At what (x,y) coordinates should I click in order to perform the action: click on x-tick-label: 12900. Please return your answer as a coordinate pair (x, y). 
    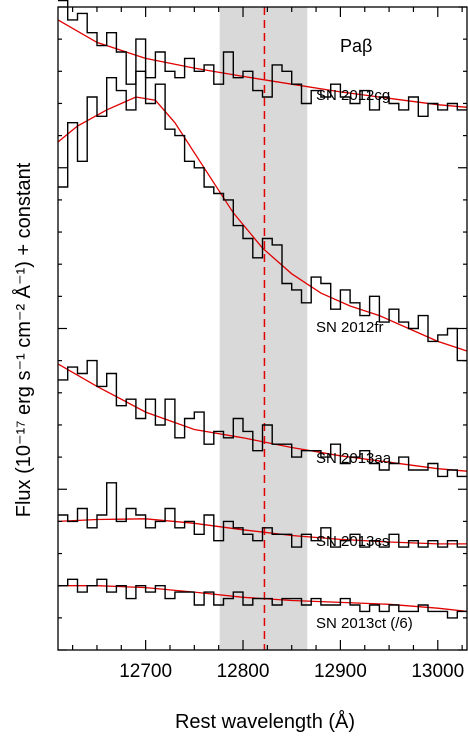
    Looking at the image, I should click on (340, 671).